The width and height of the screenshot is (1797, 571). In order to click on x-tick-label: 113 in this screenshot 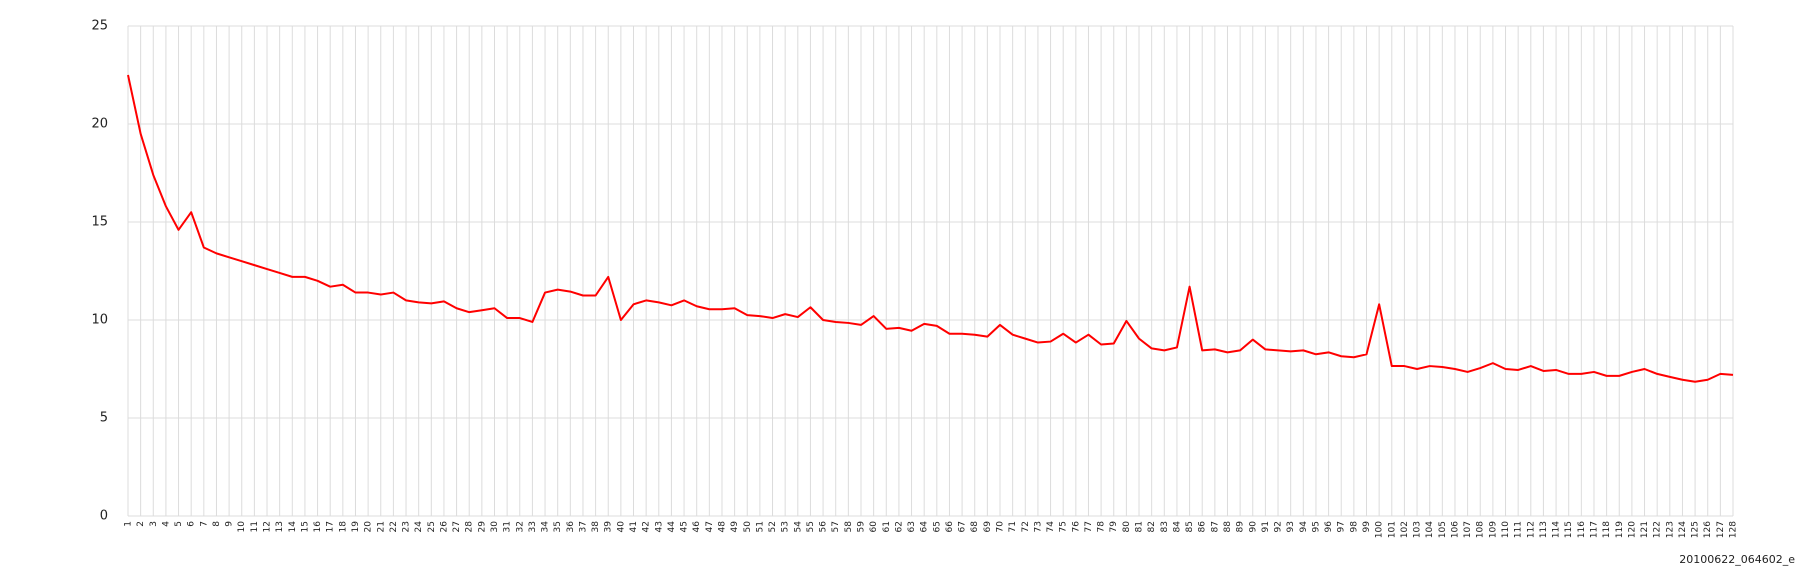, I will do `click(1544, 529)`.